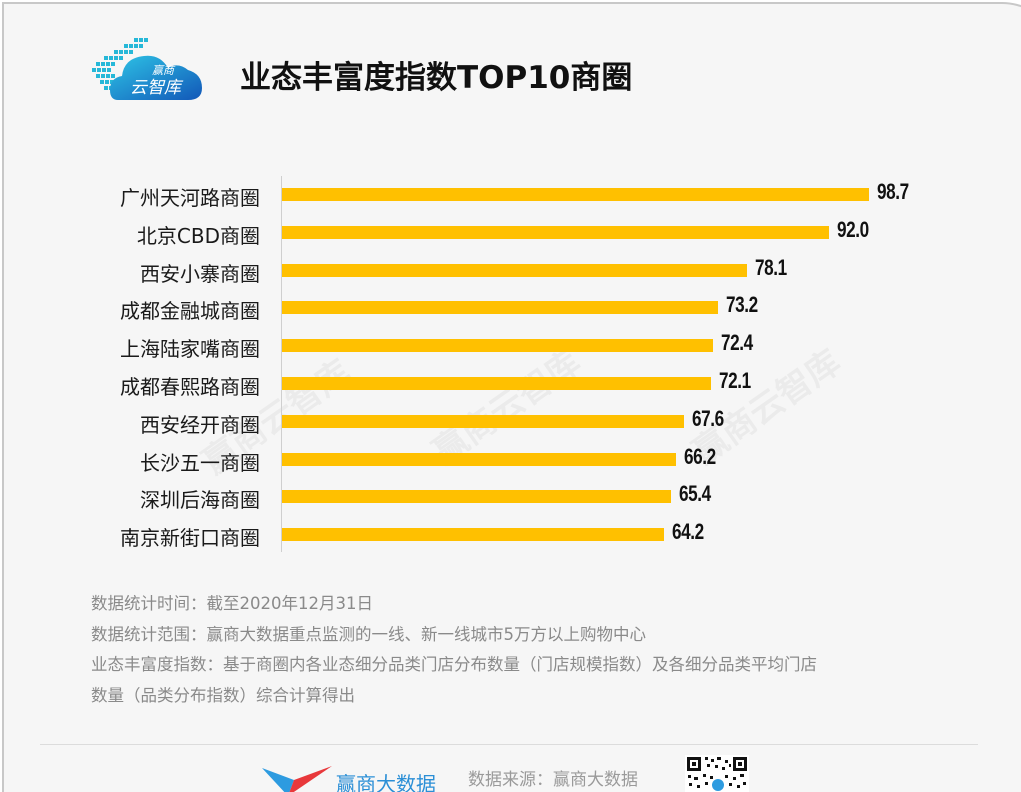  What do you see at coordinates (198, 235) in the screenshot?
I see `category-label: 北京CBD商圈` at bounding box center [198, 235].